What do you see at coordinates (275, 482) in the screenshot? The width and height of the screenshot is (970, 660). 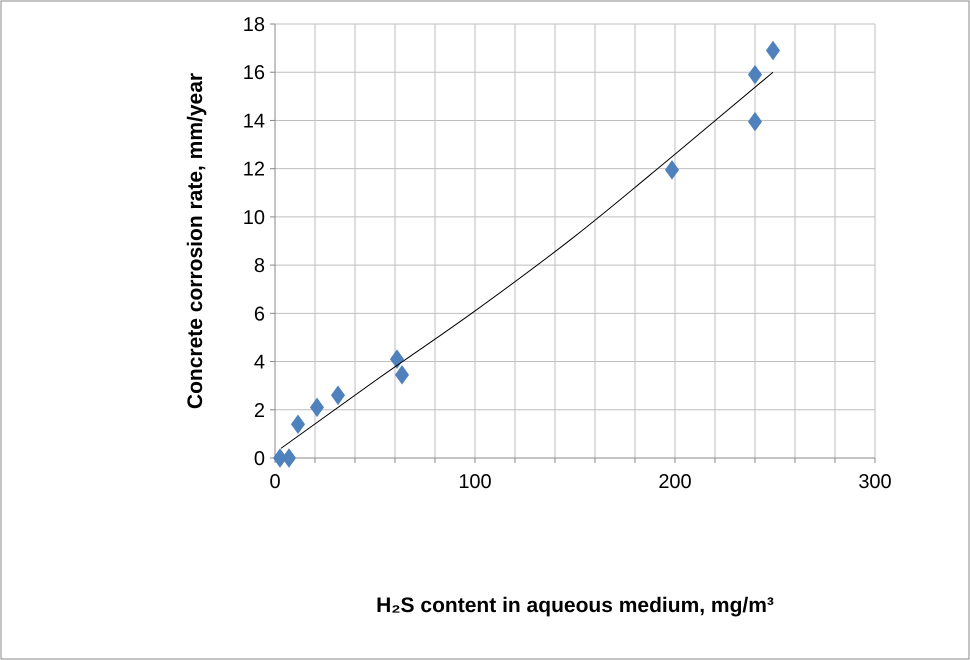 I see `x-tick-label: 0` at bounding box center [275, 482].